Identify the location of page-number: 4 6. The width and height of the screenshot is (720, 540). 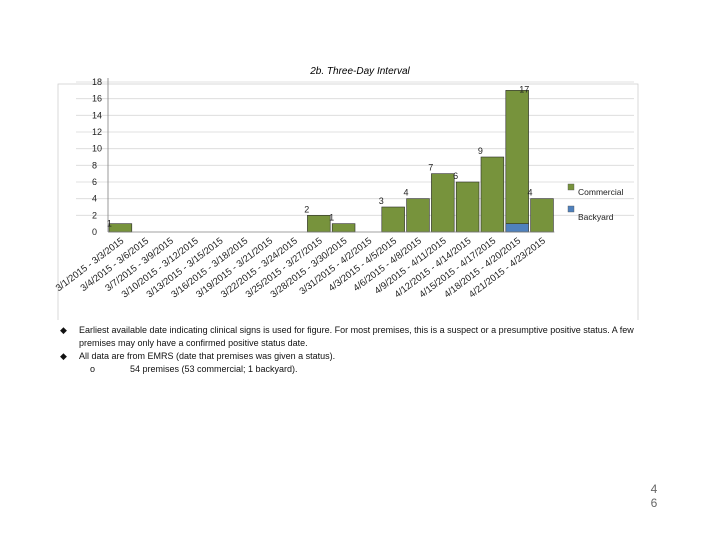
(654, 496).